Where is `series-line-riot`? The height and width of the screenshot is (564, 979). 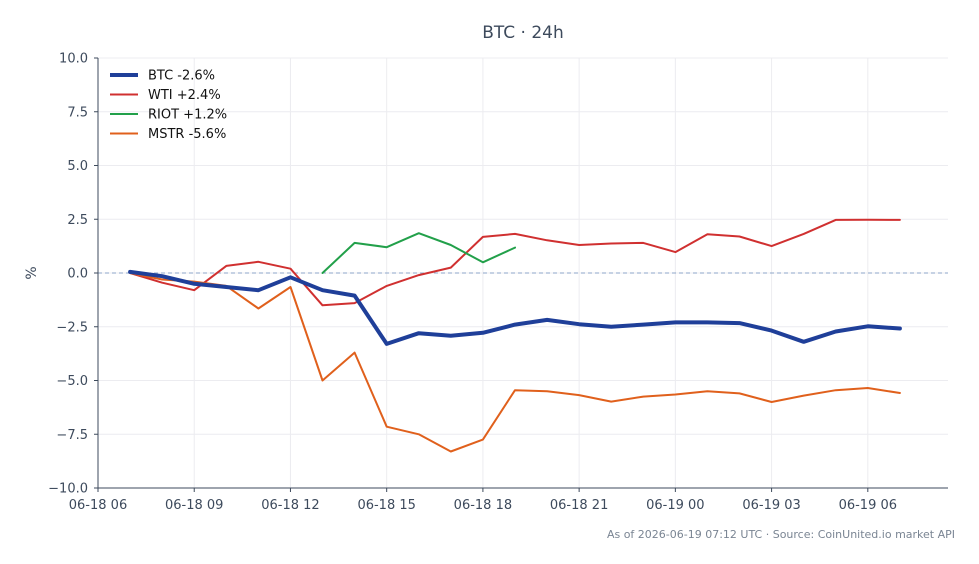 series-line-riot is located at coordinates (418, 253).